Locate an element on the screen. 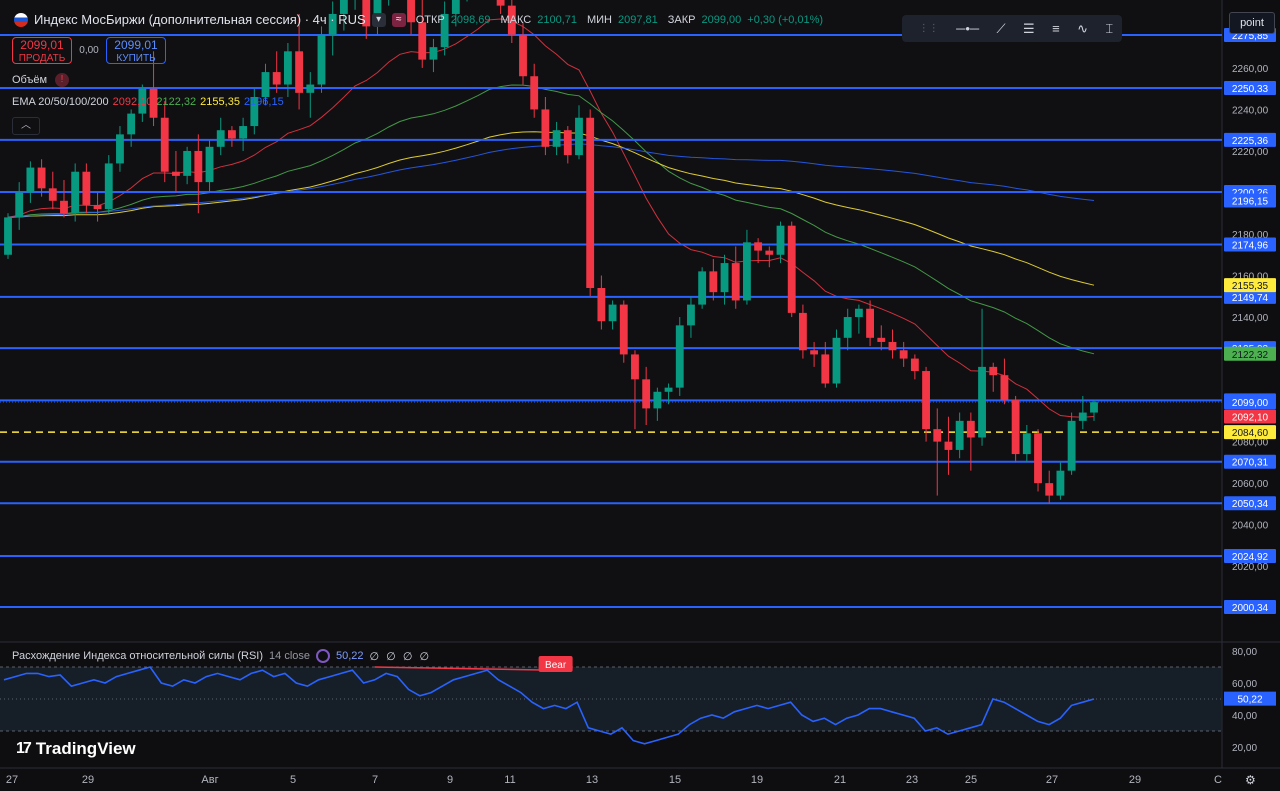  fib-icon: ☰ is located at coordinates (1029, 28).